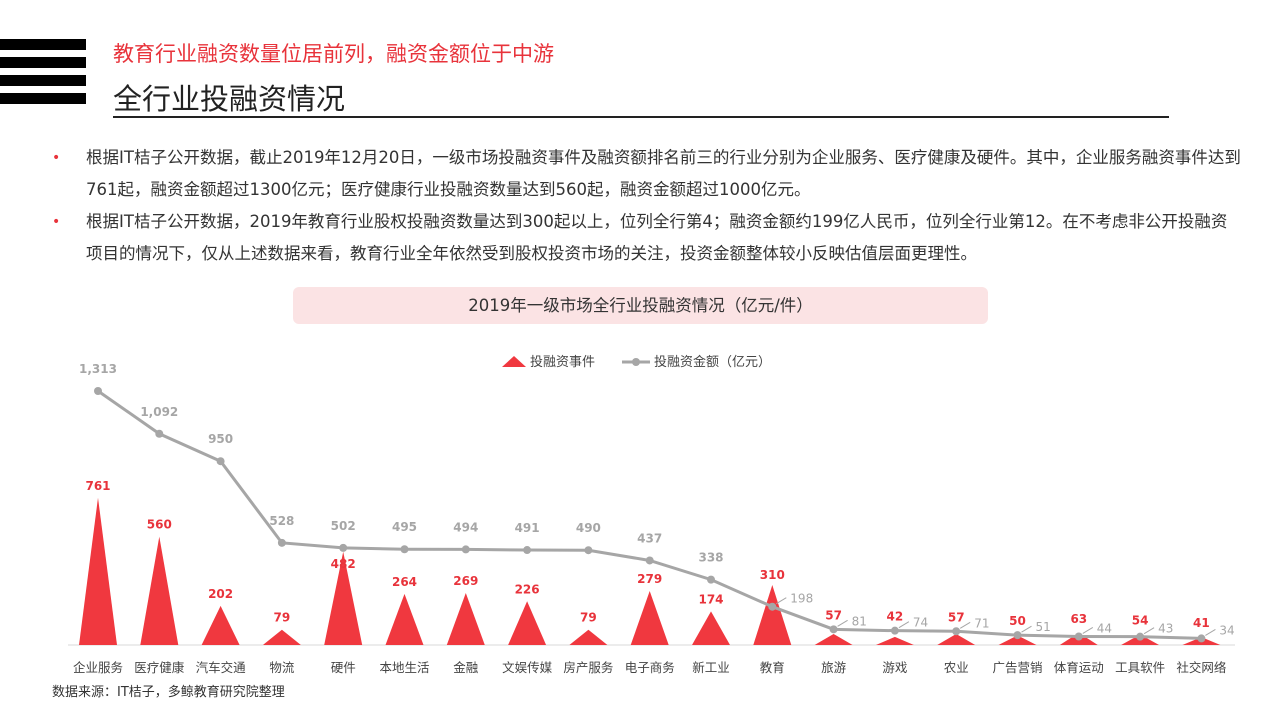 The width and height of the screenshot is (1280, 720). I want to click on decorative-stripes, so click(43, 75).